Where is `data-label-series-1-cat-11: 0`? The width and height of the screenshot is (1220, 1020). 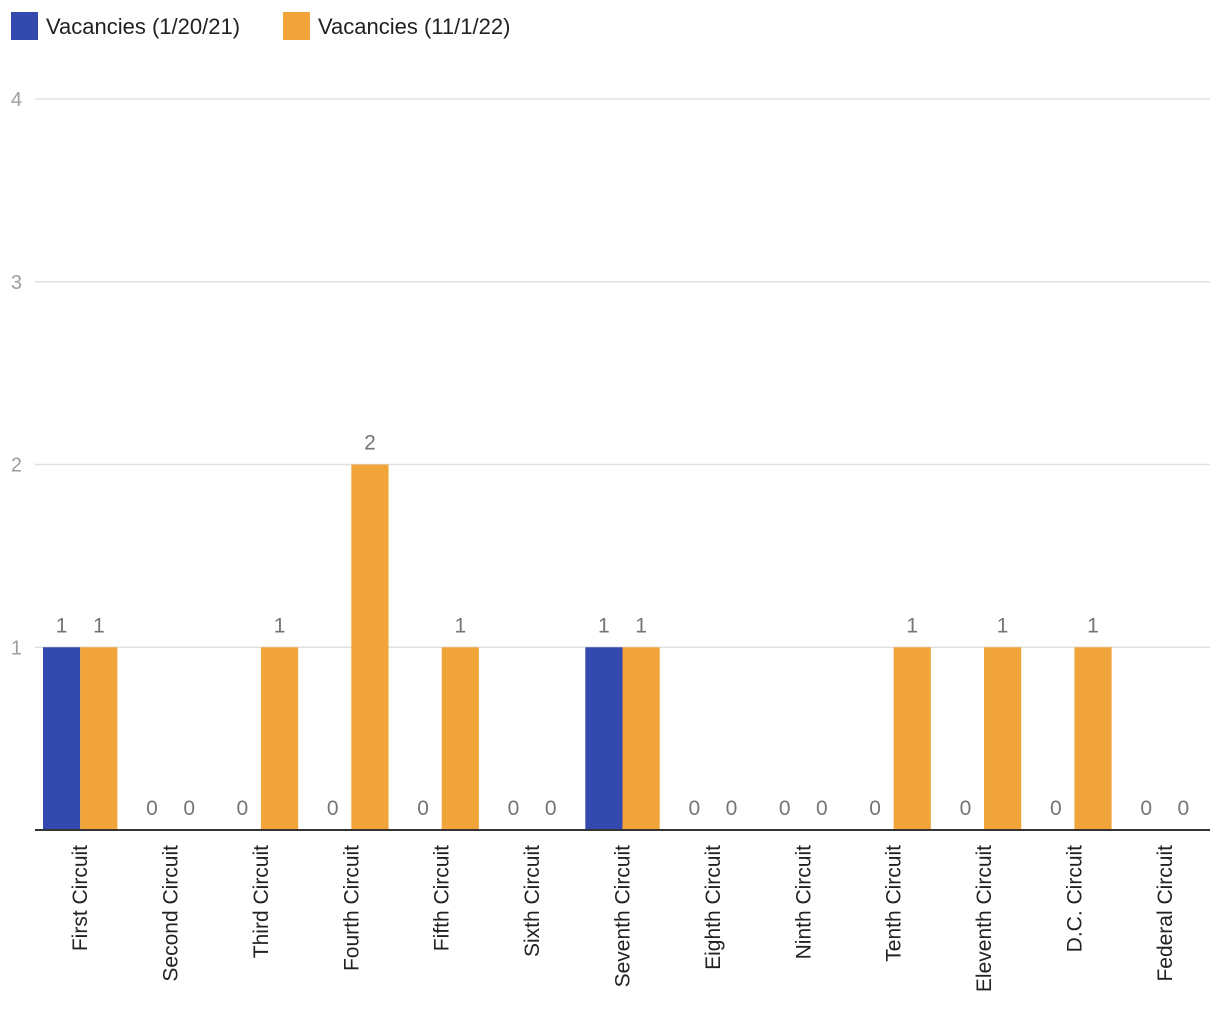 data-label-series-1-cat-11: 0 is located at coordinates (966, 808).